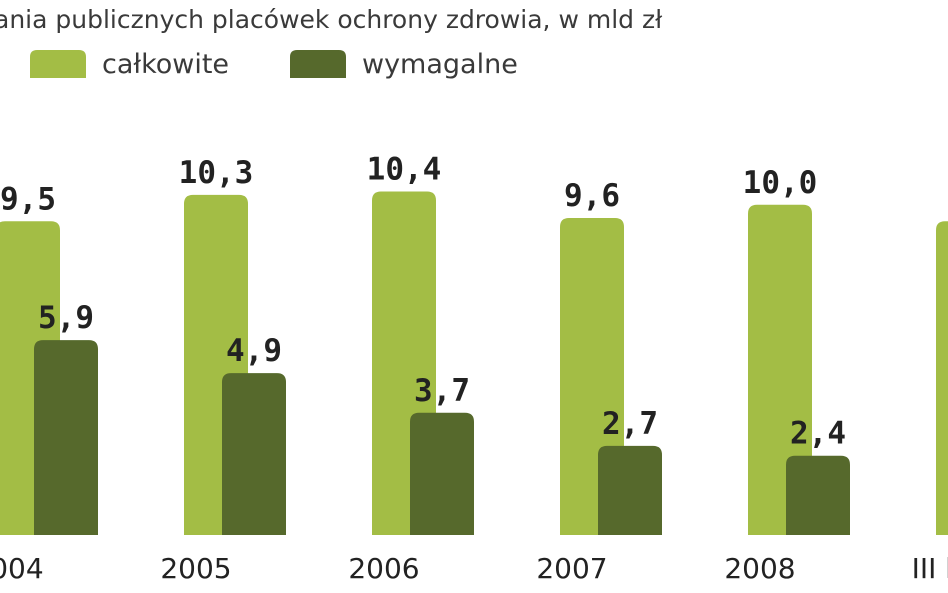 The image size is (948, 593). I want to click on data-label: 9,5, so click(28, 199).